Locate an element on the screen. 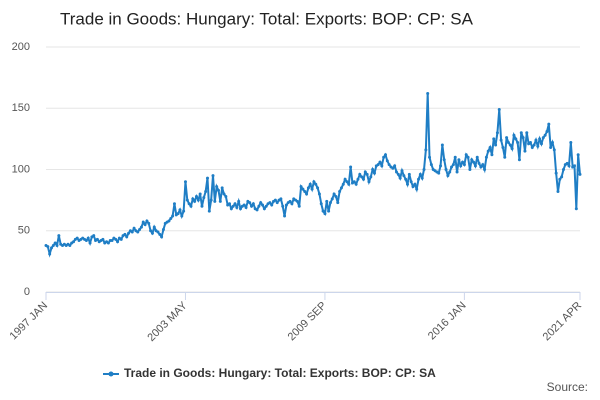 This screenshot has height=400, width=600. x-tick-label: 2003 MAY is located at coordinates (167, 321).